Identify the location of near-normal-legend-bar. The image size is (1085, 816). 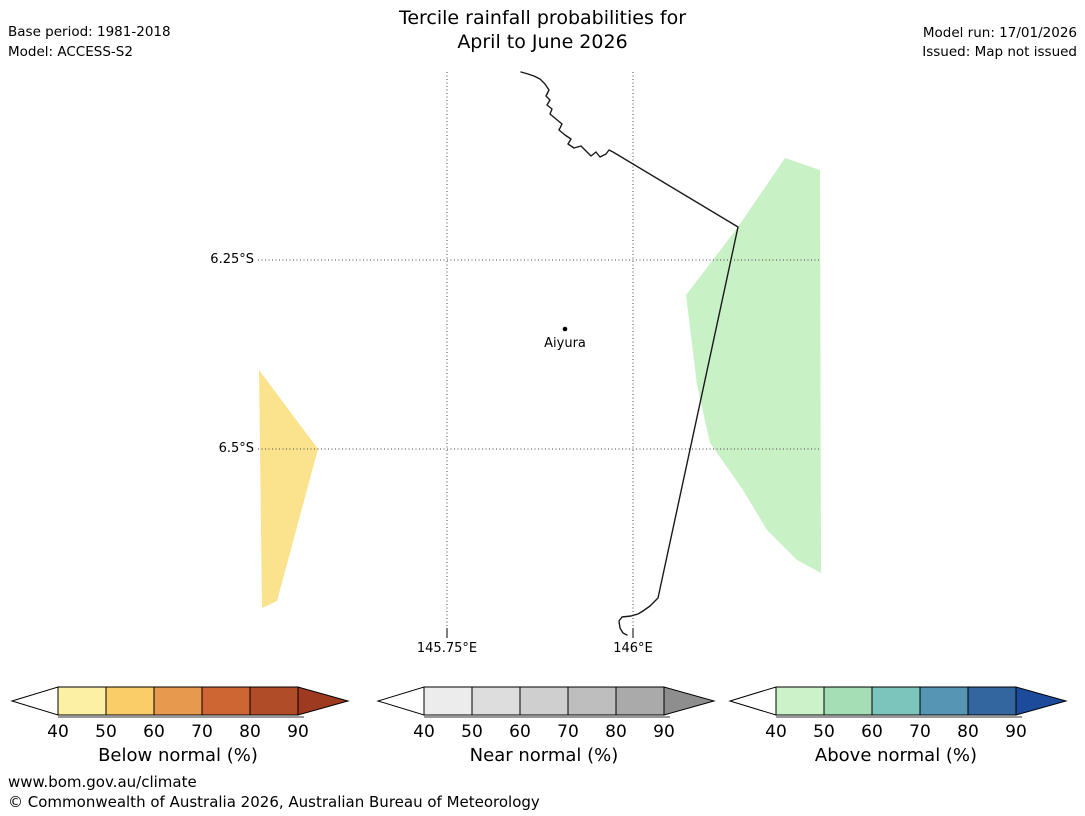
(546, 702).